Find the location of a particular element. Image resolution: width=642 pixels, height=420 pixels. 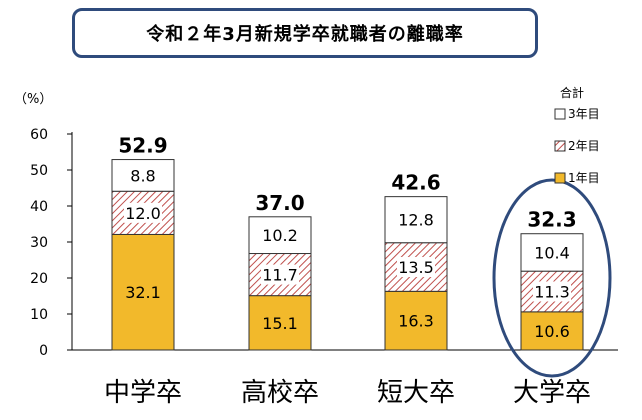

y-tick-label: 60 is located at coordinates (39, 135).